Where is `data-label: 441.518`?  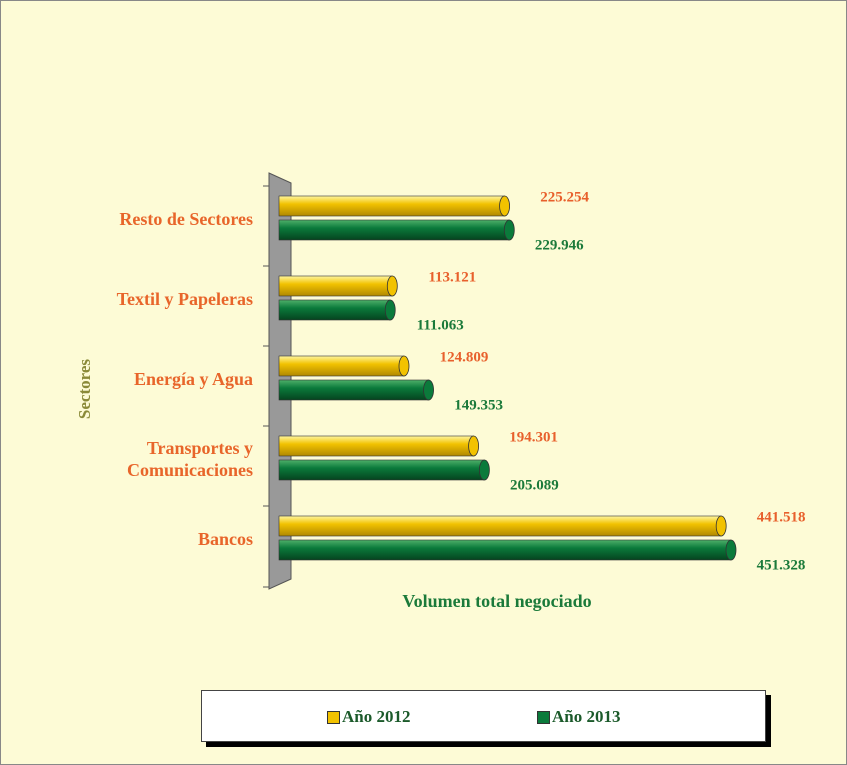
data-label: 441.518 is located at coordinates (781, 517).